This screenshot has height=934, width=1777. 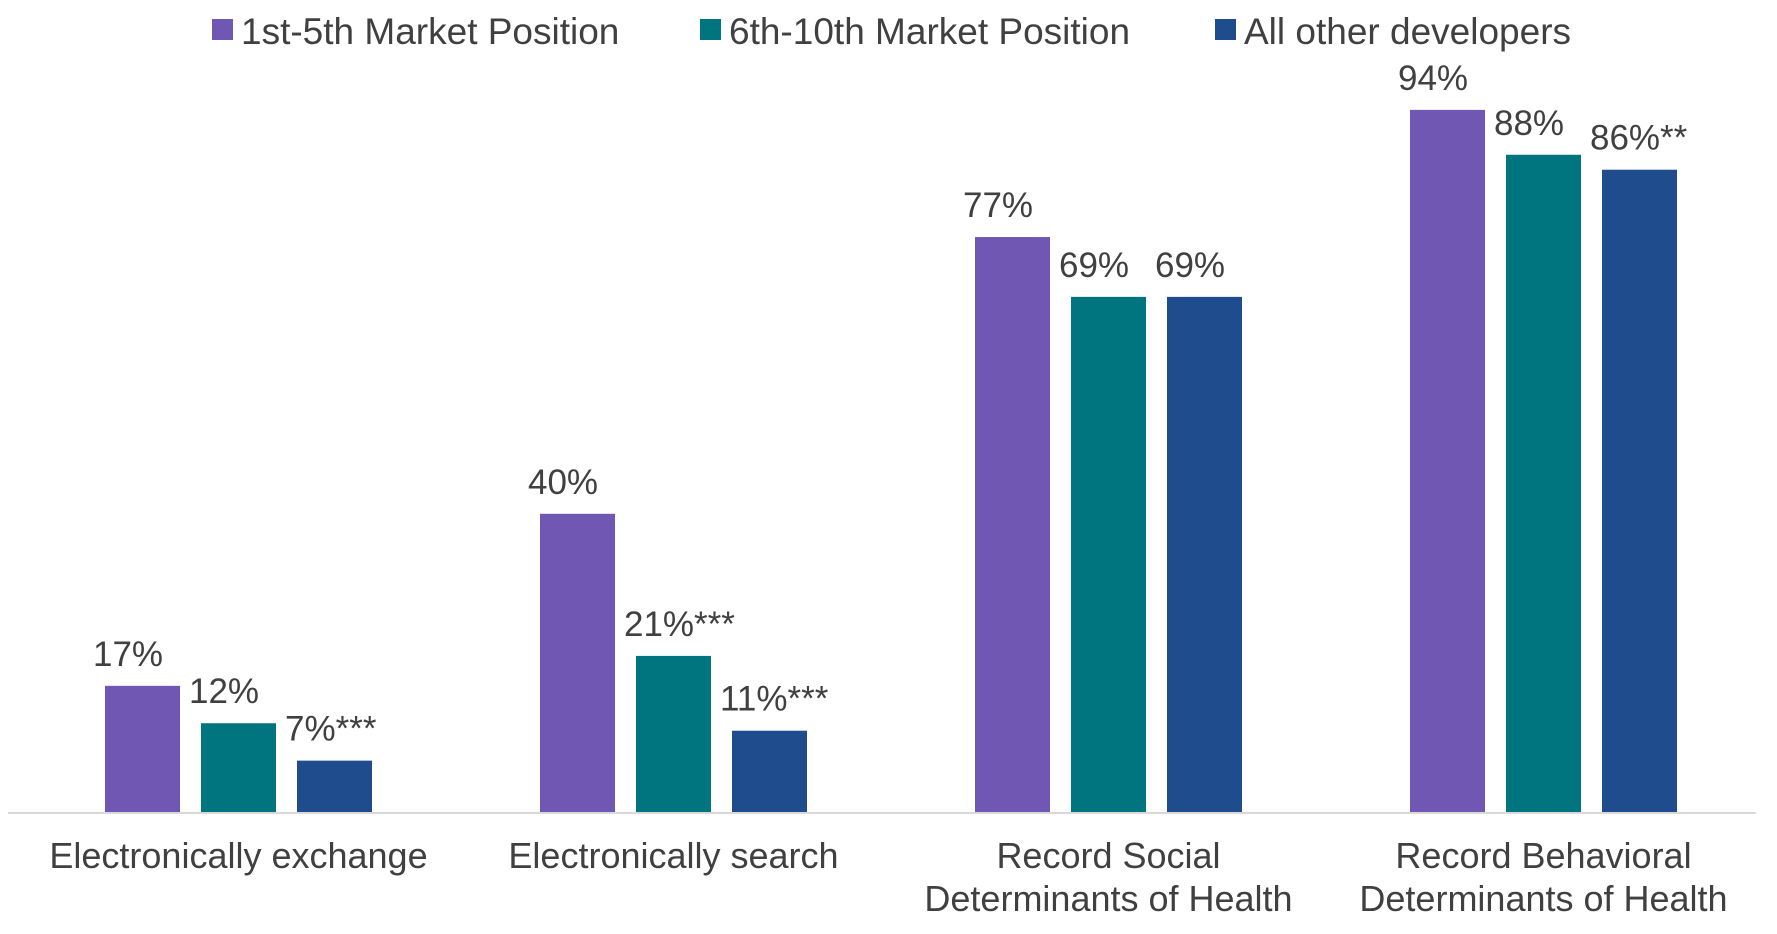 What do you see at coordinates (430, 31) in the screenshot?
I see `legend-label: 1st-5th Market Position` at bounding box center [430, 31].